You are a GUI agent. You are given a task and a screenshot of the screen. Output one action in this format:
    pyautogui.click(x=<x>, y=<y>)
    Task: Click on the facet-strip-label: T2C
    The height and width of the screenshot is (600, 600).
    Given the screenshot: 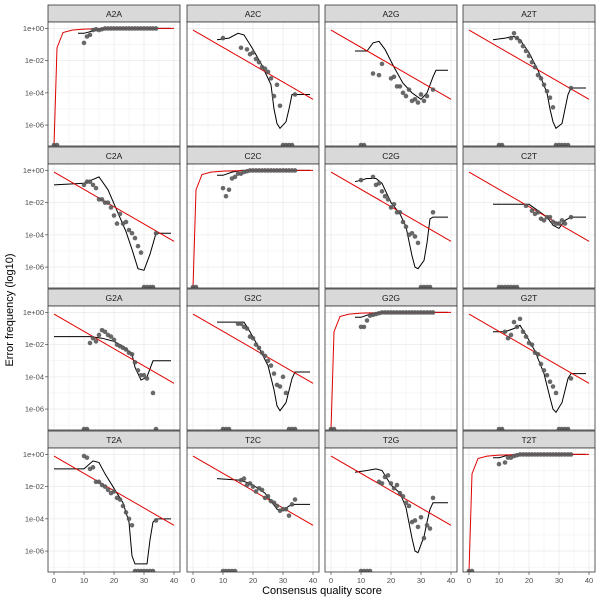 What is the action you would take?
    pyautogui.click(x=253, y=440)
    